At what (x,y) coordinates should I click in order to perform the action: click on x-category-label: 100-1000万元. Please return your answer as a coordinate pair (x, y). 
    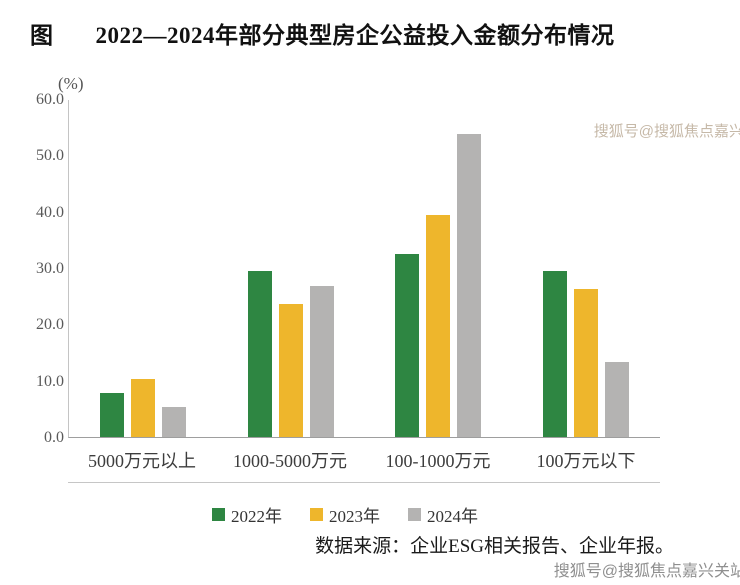
    Looking at the image, I should click on (438, 461).